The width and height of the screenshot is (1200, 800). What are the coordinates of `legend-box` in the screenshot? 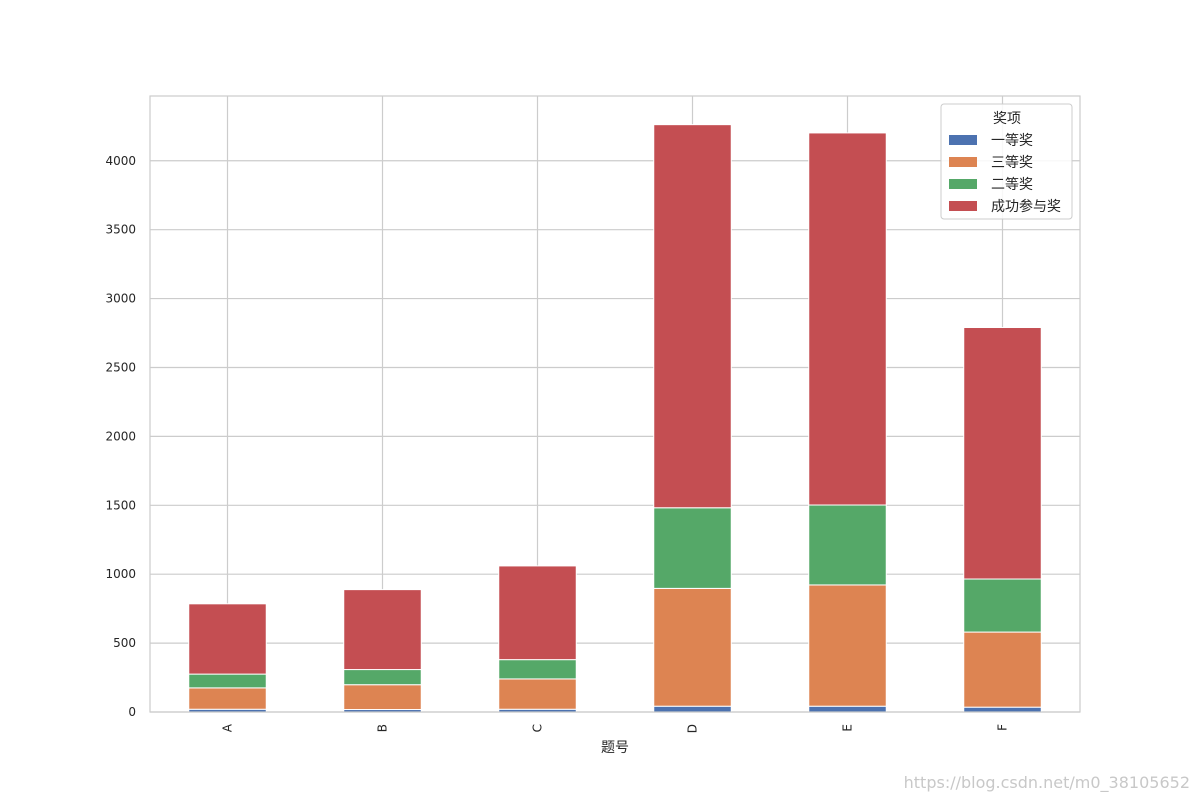 It's located at (1006, 161).